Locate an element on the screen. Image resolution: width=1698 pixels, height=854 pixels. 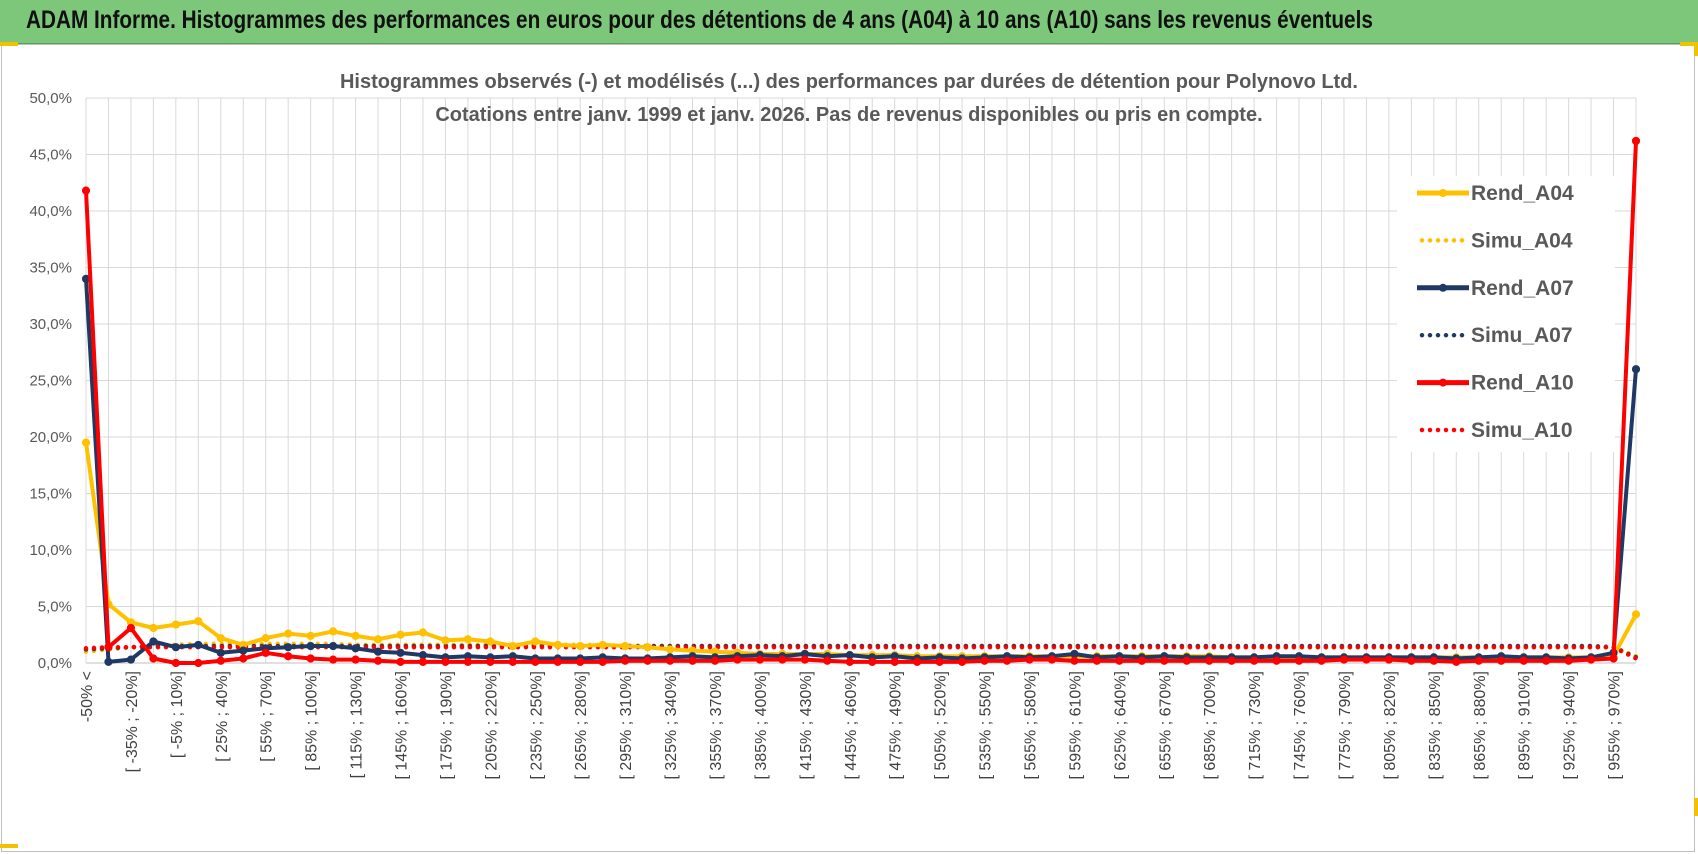
legend-label: Rend_A04 is located at coordinates (1522, 193).